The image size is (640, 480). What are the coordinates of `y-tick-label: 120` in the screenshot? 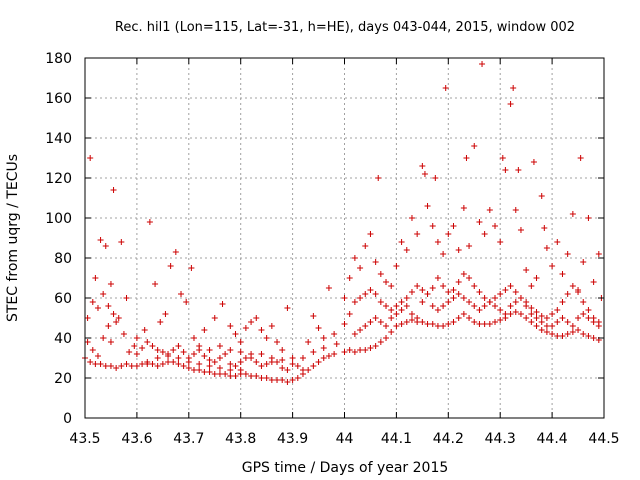 It's located at (58, 179).